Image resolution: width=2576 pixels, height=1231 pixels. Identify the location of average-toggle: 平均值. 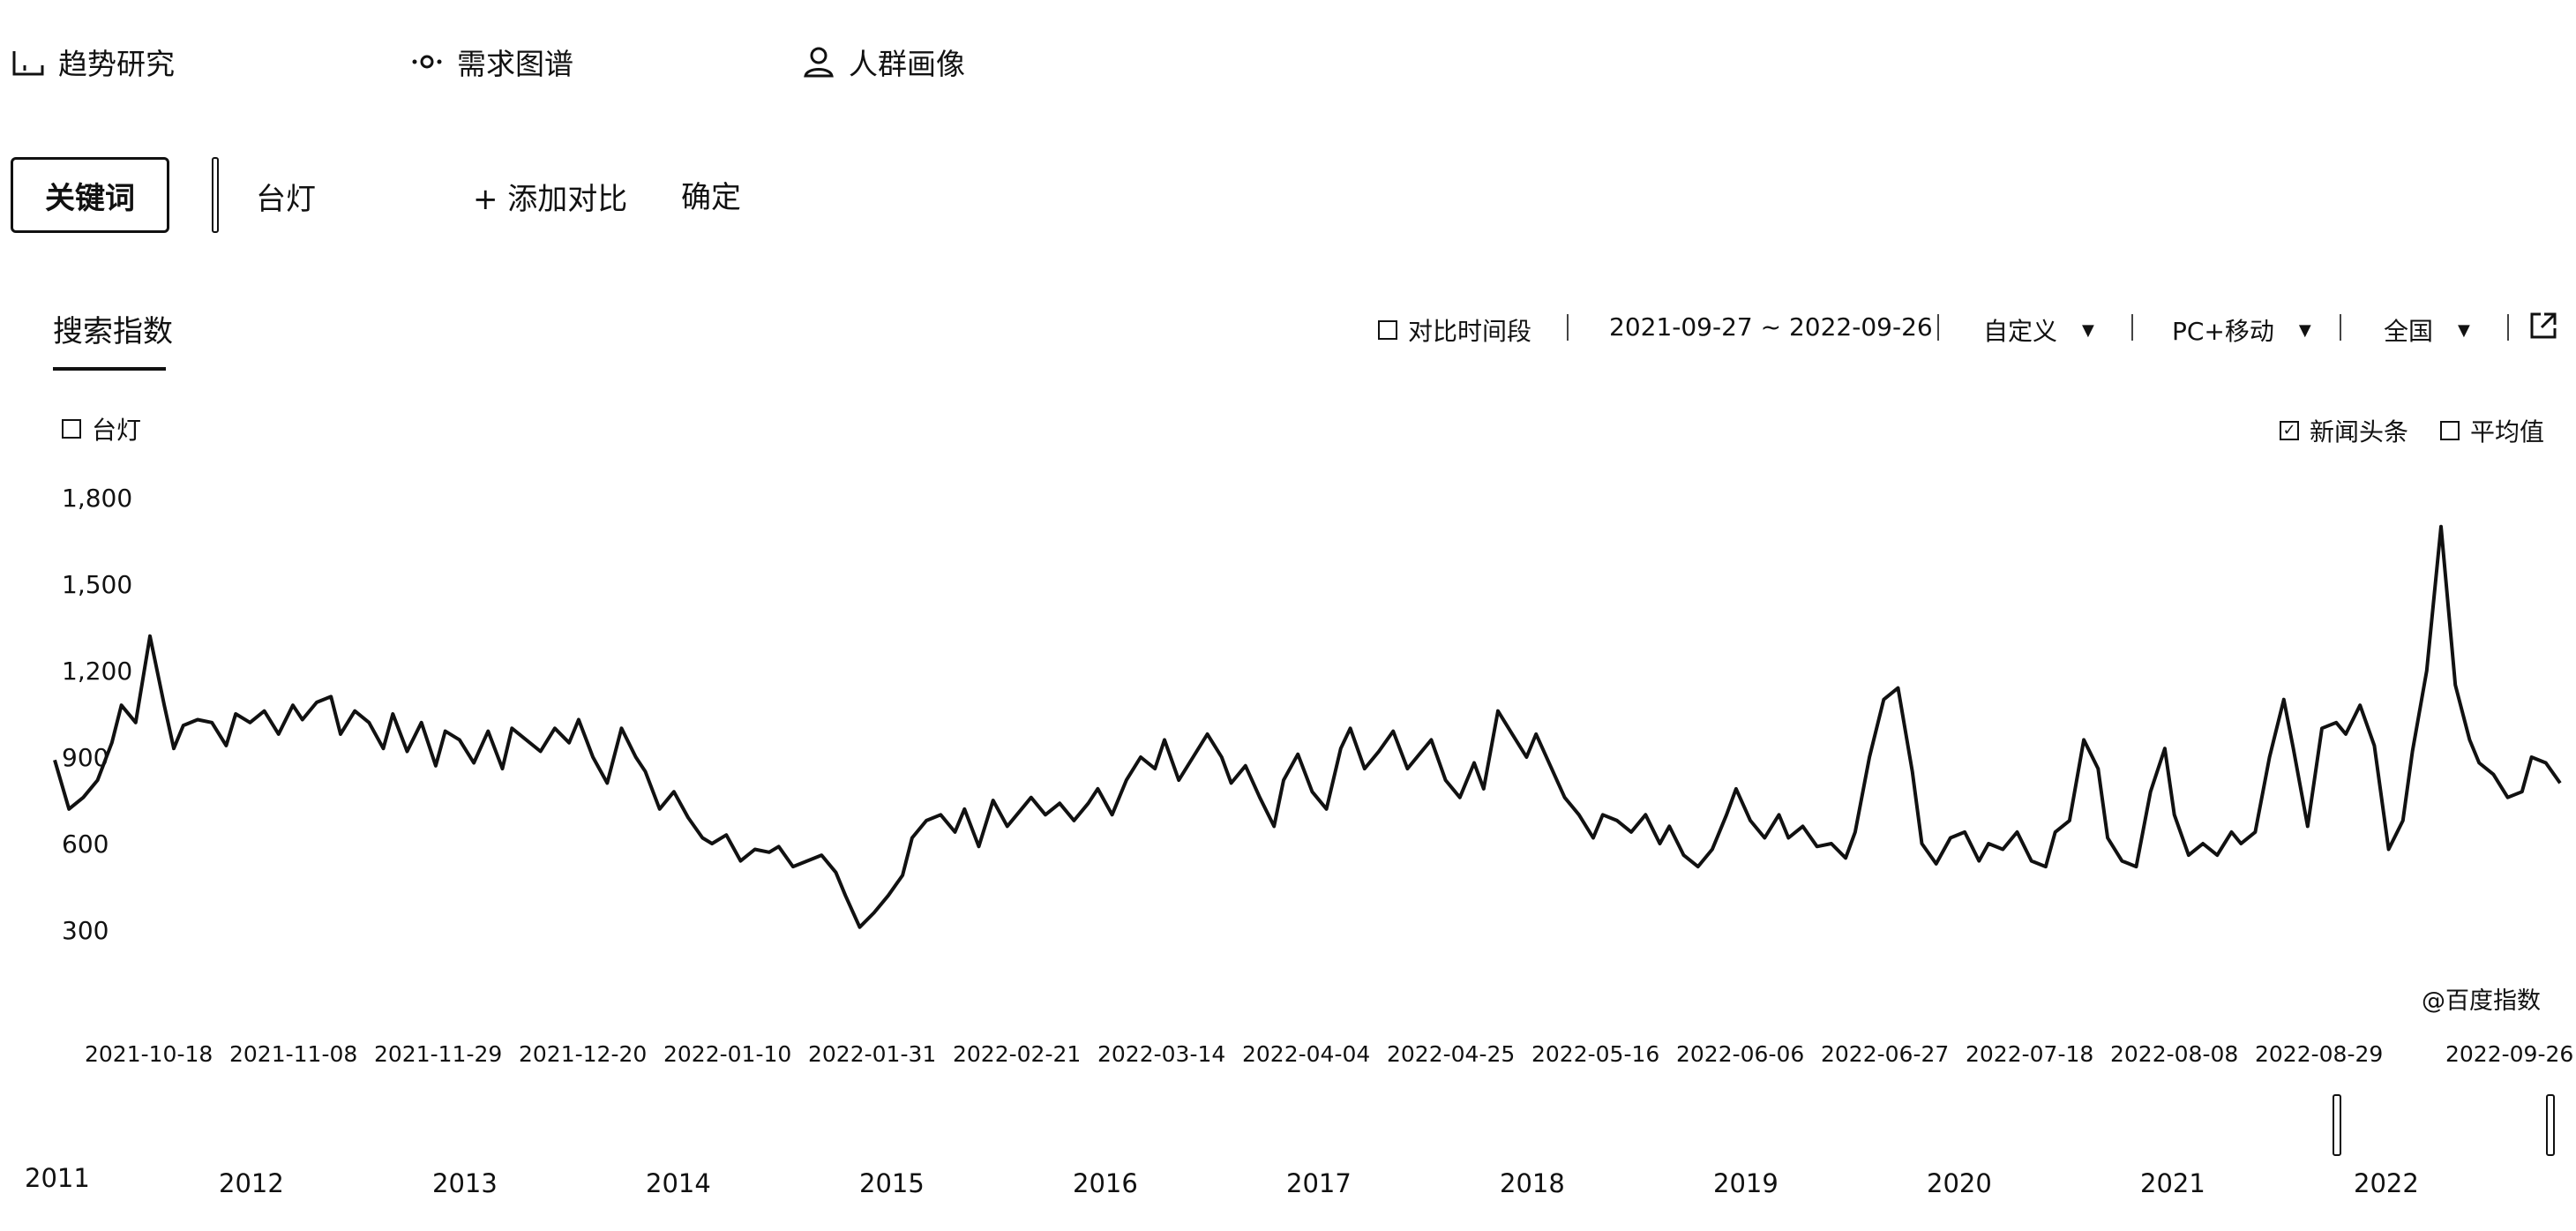
(2492, 431).